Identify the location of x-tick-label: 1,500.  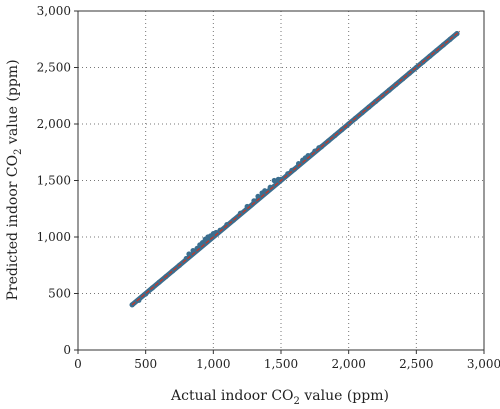
(281, 364).